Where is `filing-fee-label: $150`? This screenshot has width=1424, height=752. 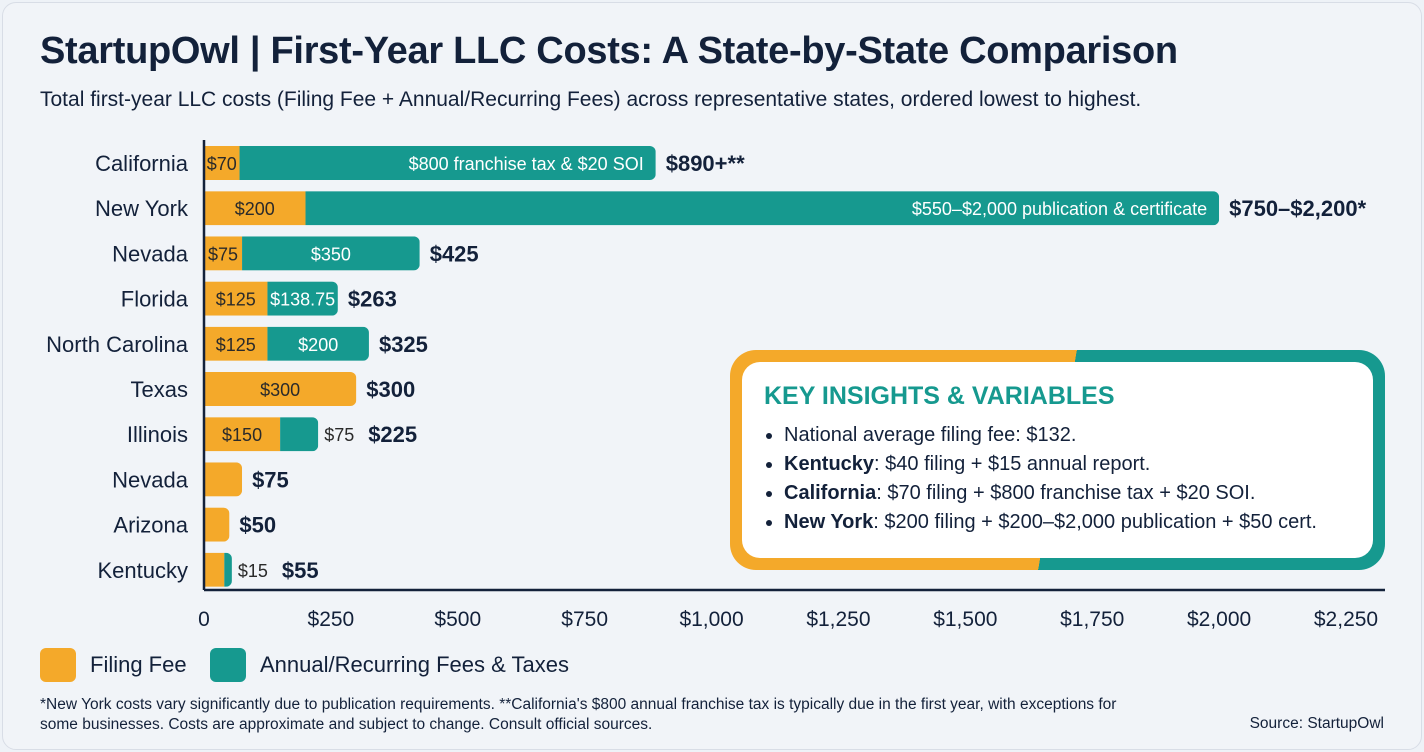 filing-fee-label: $150 is located at coordinates (242, 435).